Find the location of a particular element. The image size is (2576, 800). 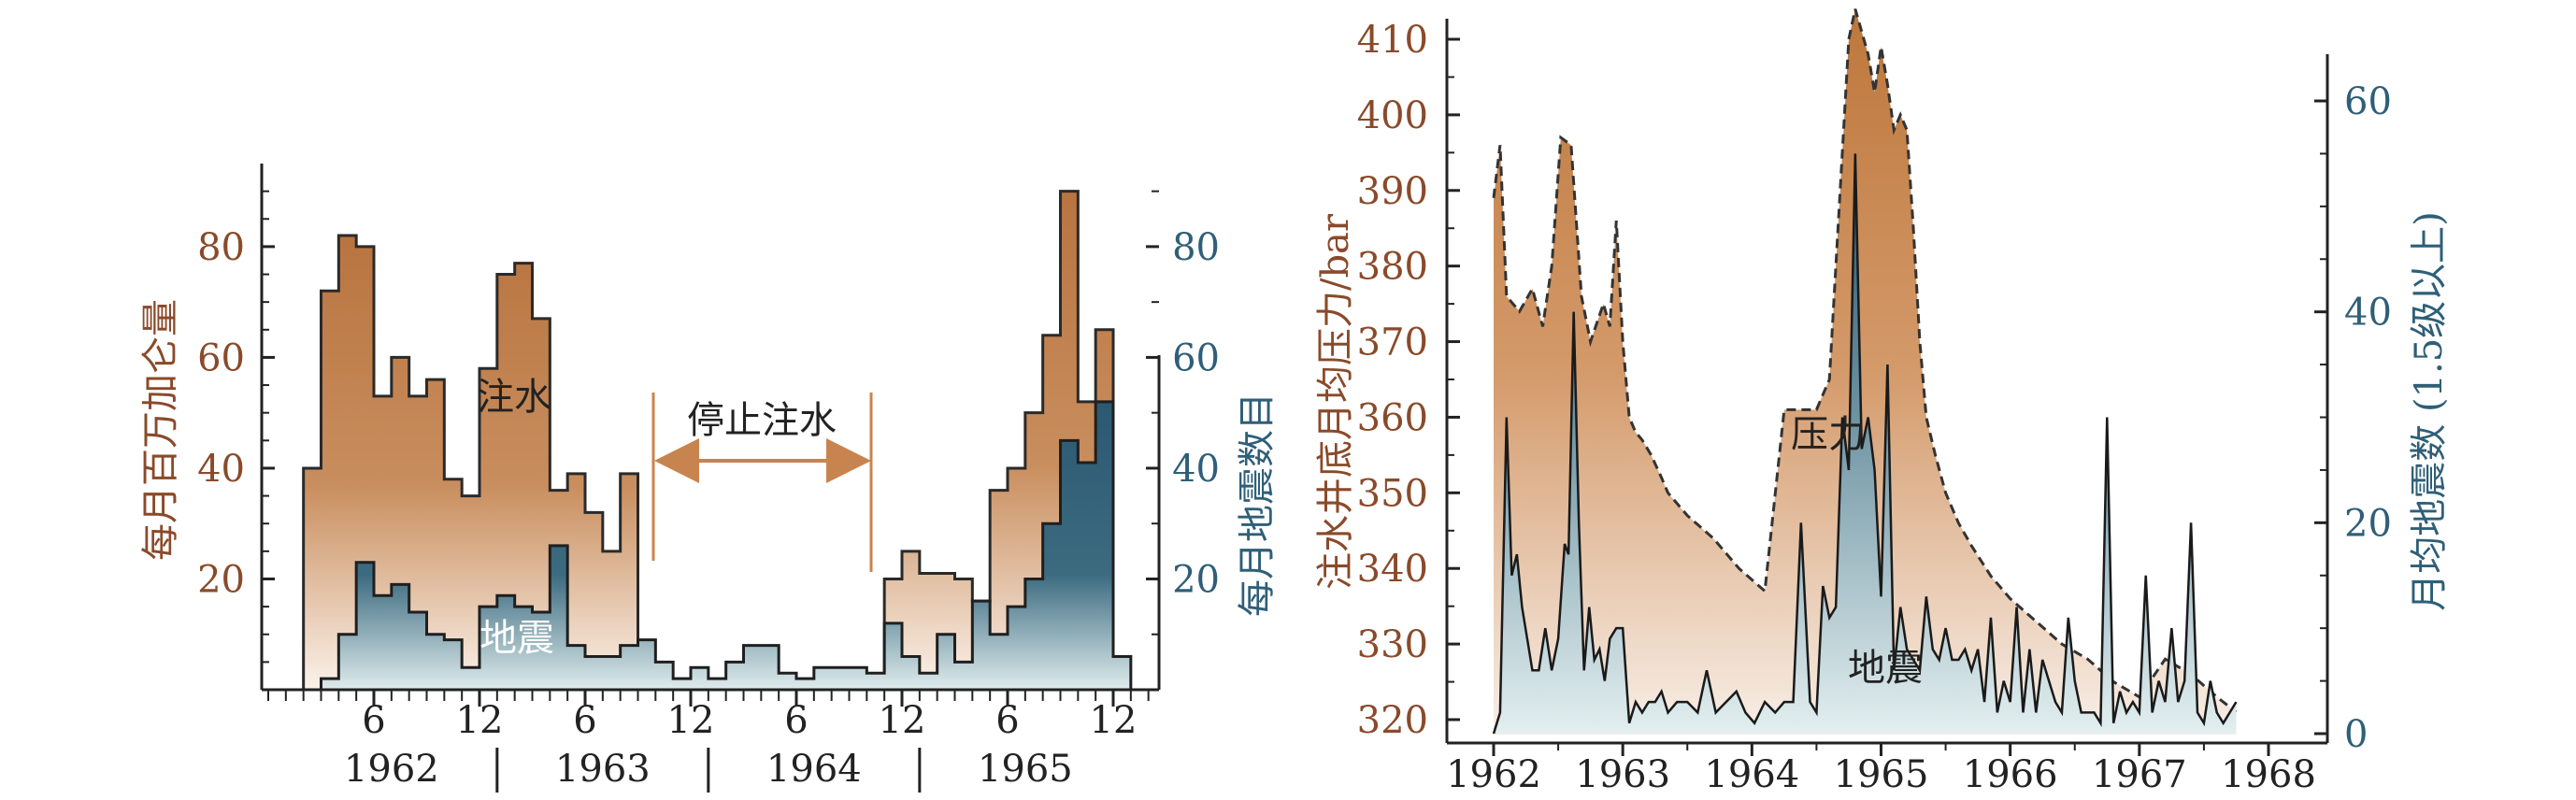

time-tick-label: 1966 is located at coordinates (2010, 774).